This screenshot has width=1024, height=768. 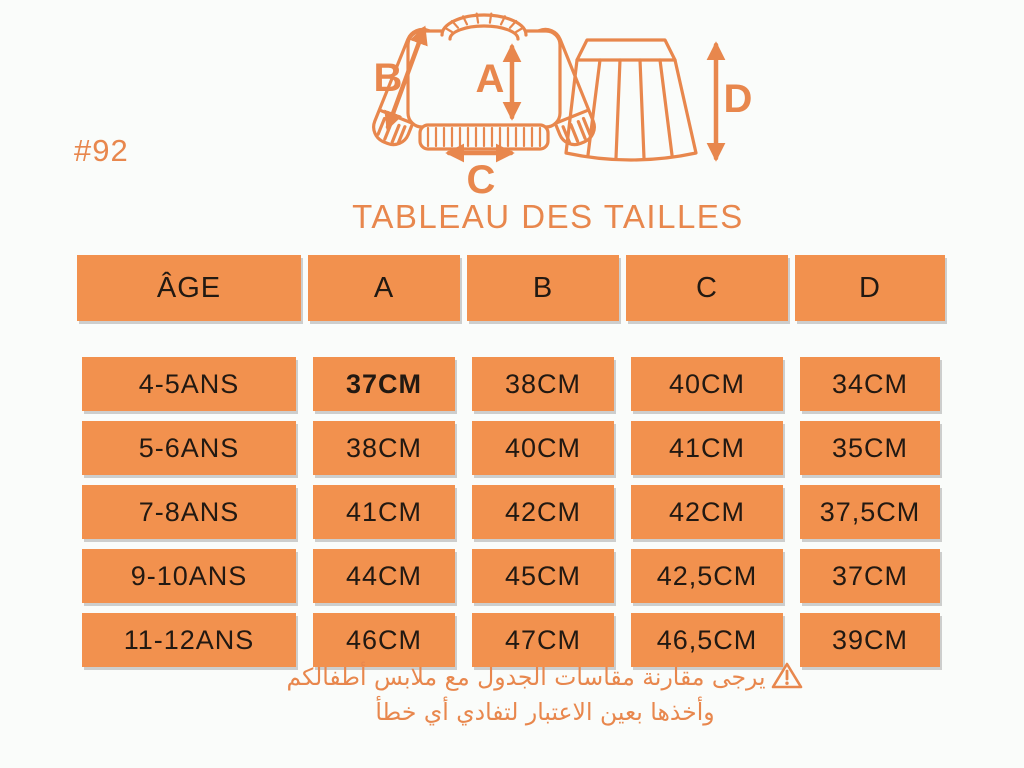 What do you see at coordinates (545, 712) in the screenshot?
I see `note-line-2: وأخذها بعين الاعتبار لتفادي أي خطأ` at bounding box center [545, 712].